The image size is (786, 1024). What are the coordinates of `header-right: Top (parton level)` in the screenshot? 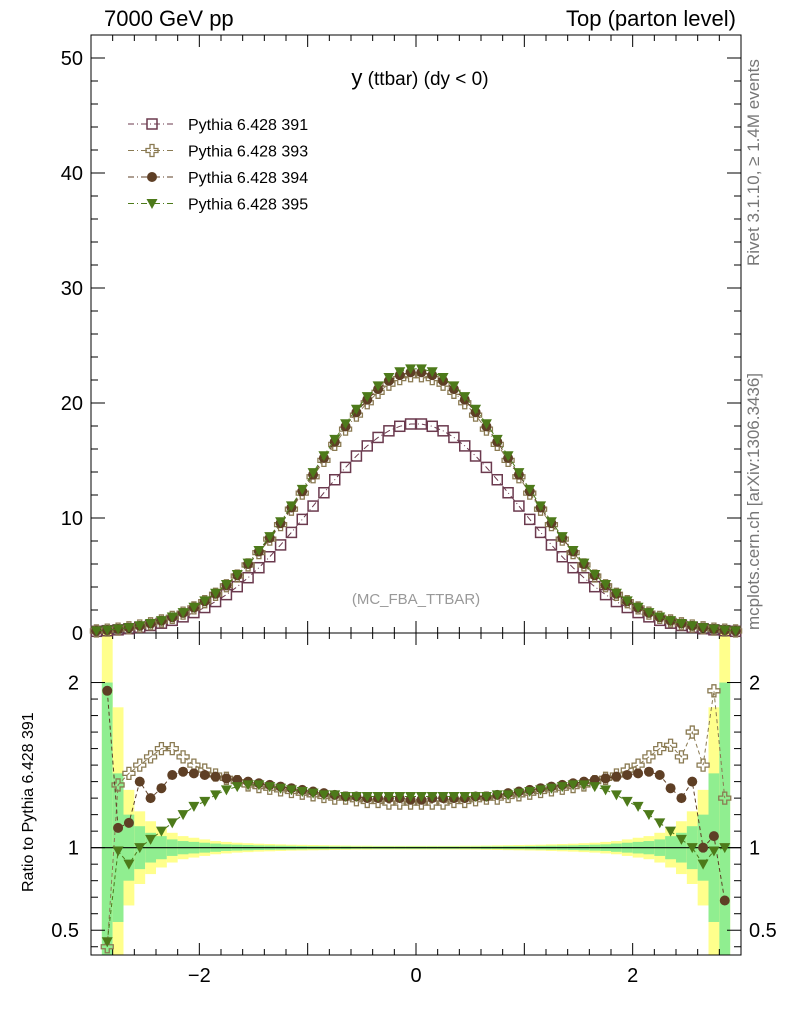 It's located at (651, 18).